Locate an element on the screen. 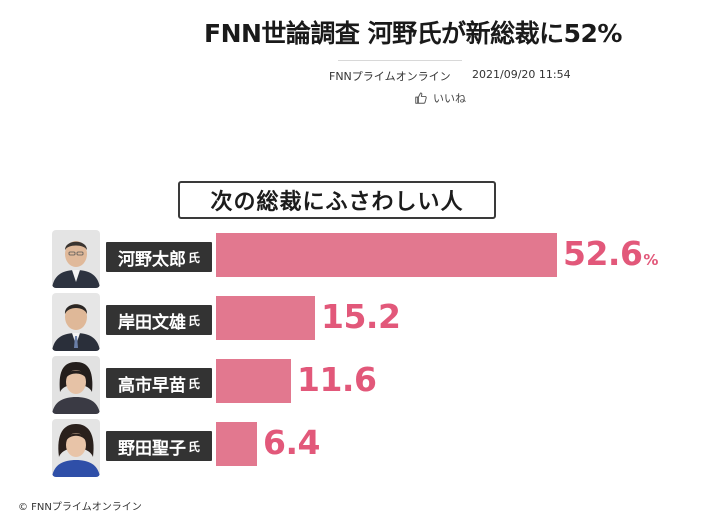  category-label-1: 岸田文雄氏 is located at coordinates (159, 320).